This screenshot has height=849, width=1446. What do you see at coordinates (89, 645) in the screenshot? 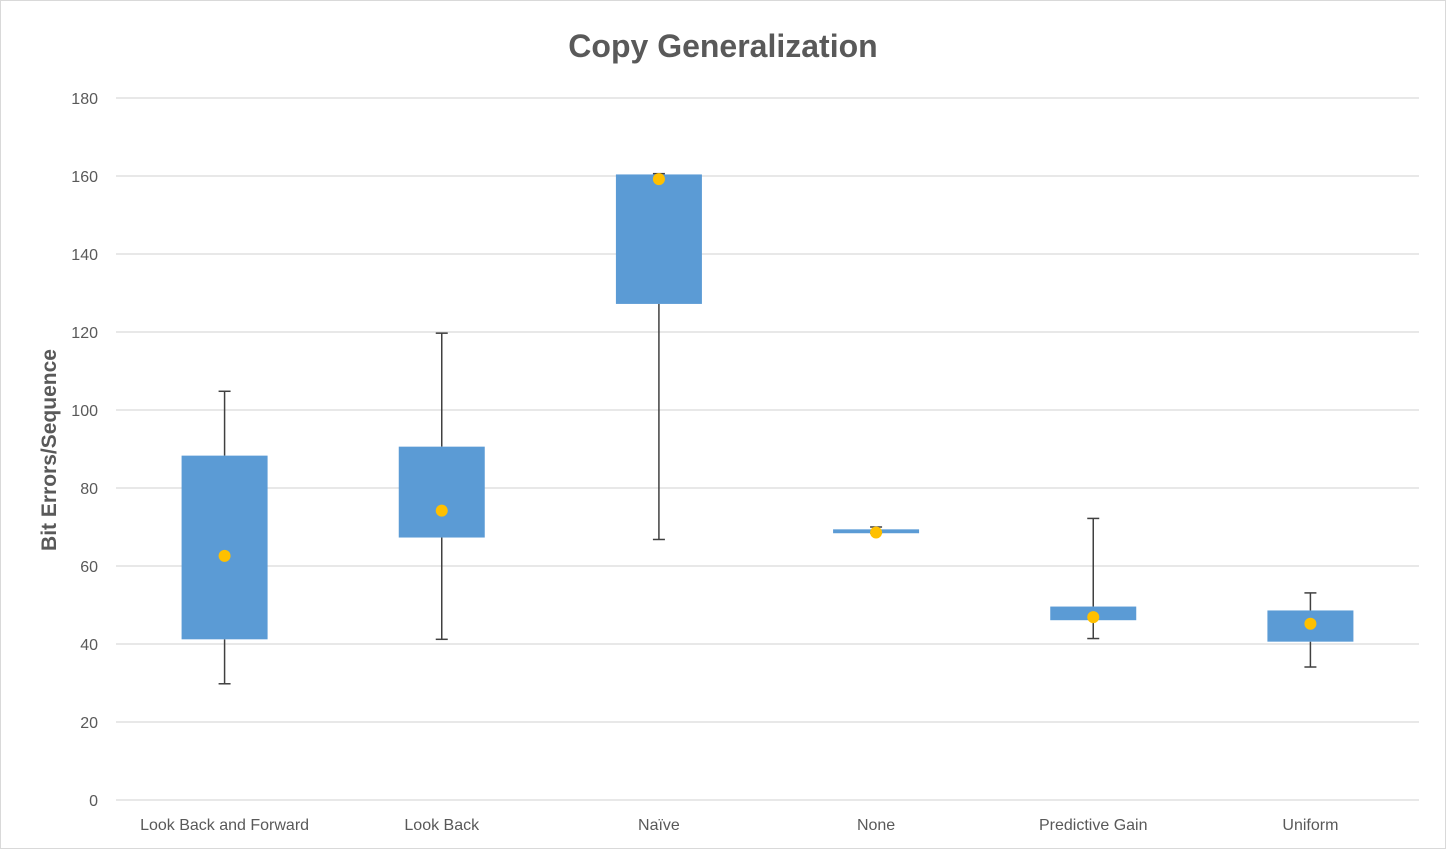
I see `y-tick-label-40: 40` at bounding box center [89, 645].